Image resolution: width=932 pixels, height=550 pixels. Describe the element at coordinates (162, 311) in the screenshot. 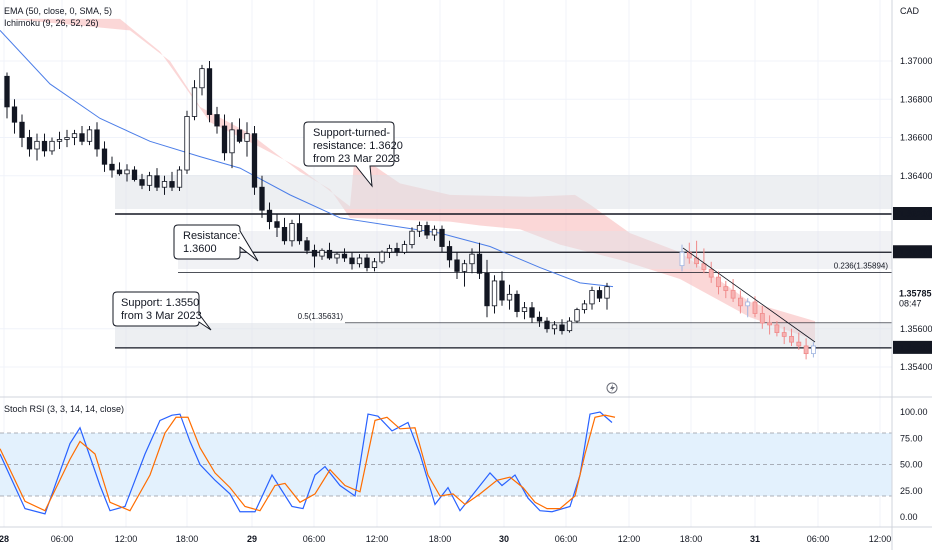

I see `callout-support: Support: 1.3550 from 3 Mar 2023` at that location.